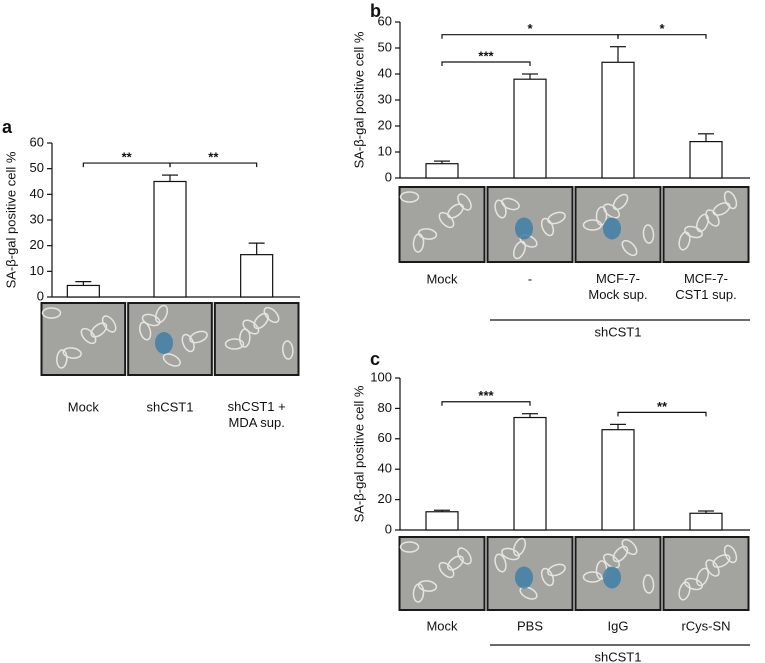 This screenshot has height=663, width=765. I want to click on y-tick-label: 40, so click(37, 193).